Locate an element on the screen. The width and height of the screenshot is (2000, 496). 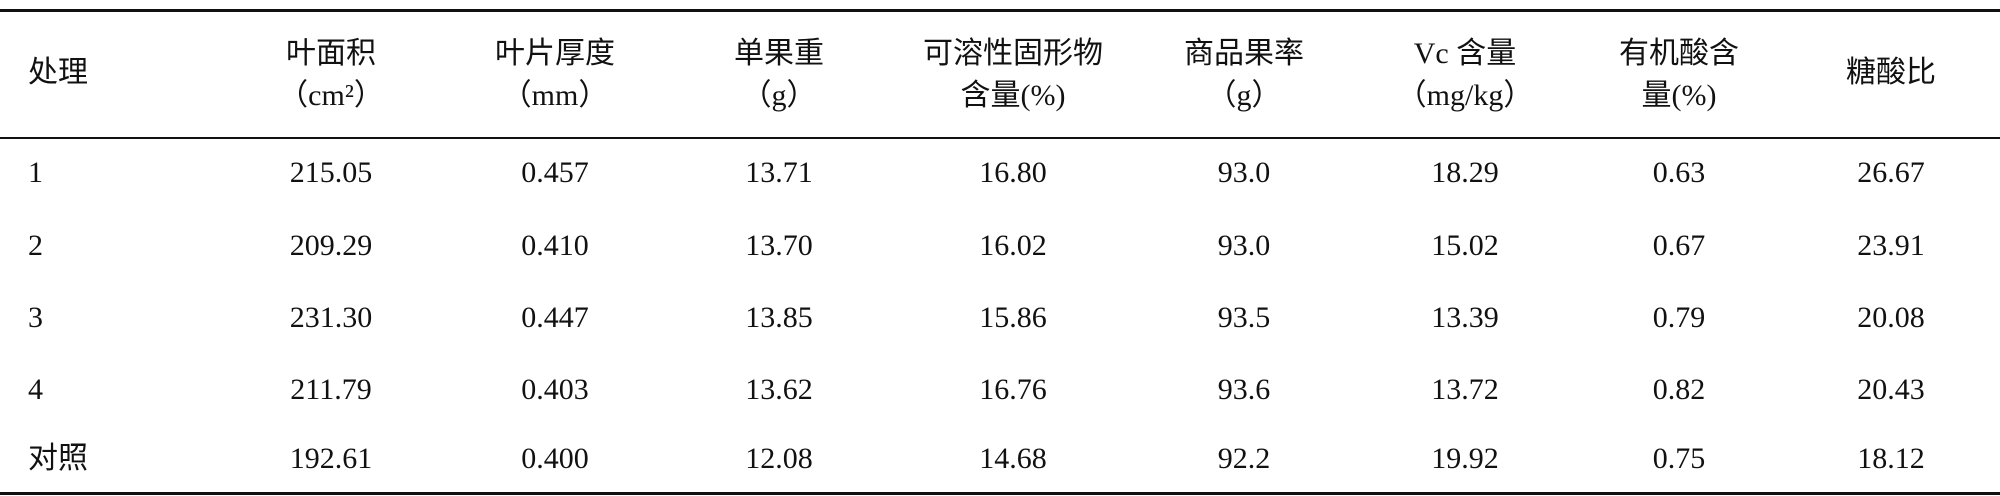
table-cell: 13.39 is located at coordinates (1465, 317).